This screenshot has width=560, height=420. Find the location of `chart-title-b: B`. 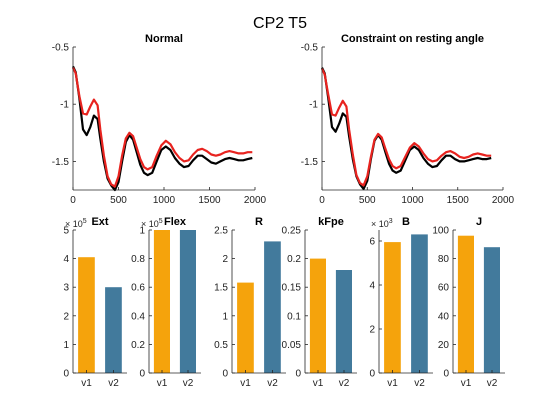

chart-title-b: B is located at coordinates (406, 222).